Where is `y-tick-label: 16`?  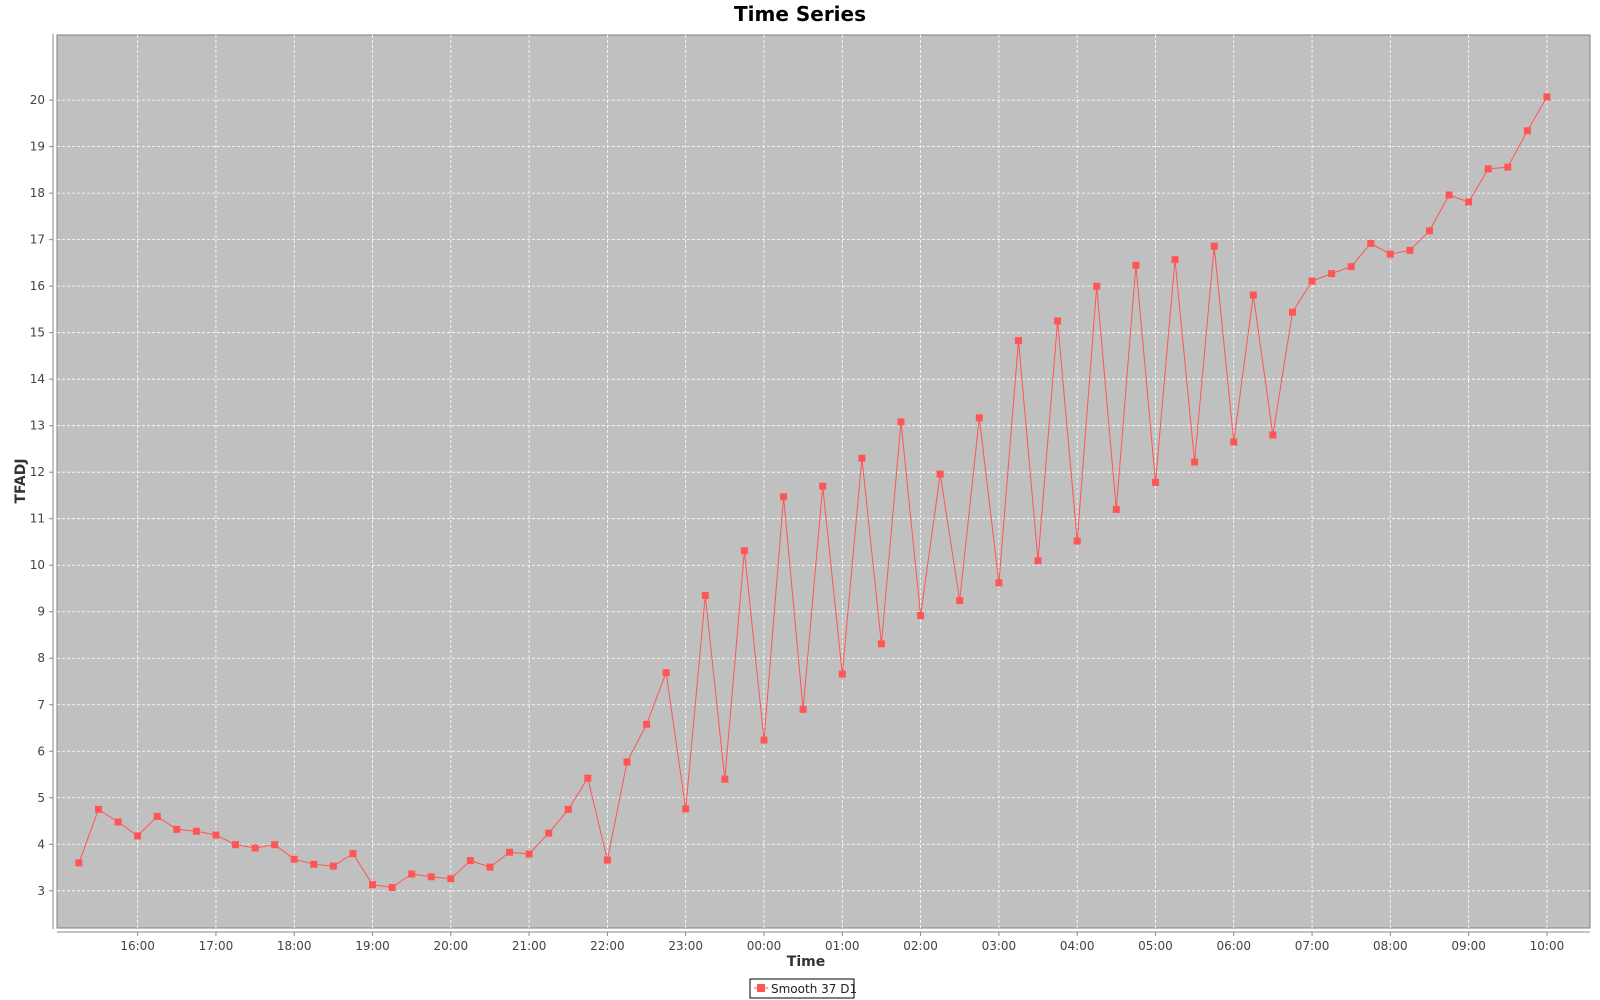 y-tick-label: 16 is located at coordinates (37, 286).